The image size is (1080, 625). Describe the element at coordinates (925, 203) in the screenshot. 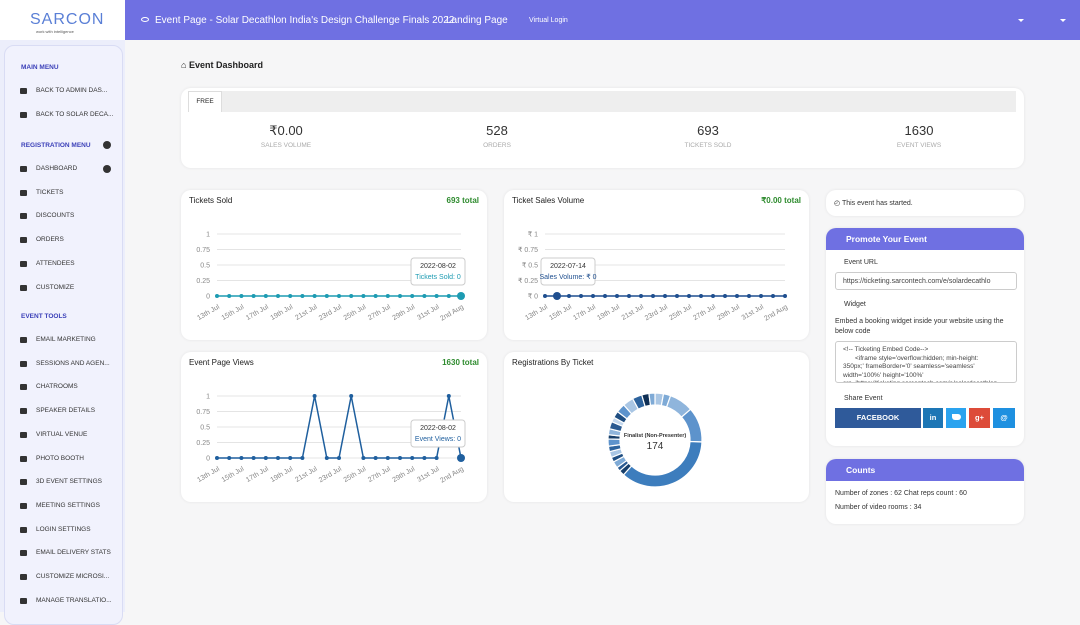

I see `status-card: ◴ This event has started.` at that location.